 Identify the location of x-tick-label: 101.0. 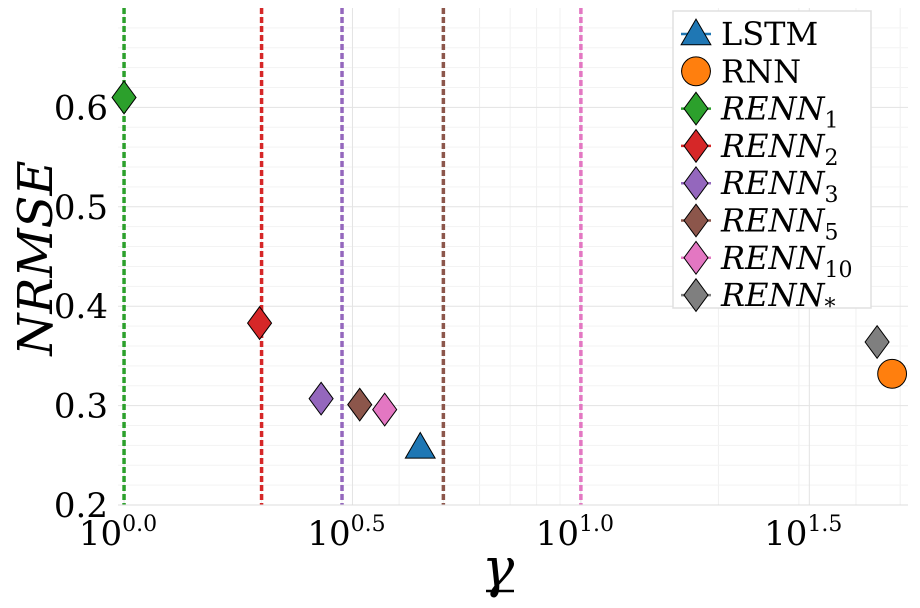
(575, 533).